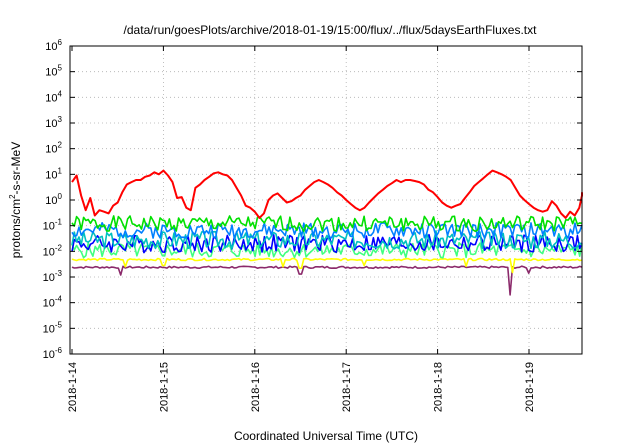 The height and width of the screenshot is (448, 640). I want to click on y-tick-label: 10⁻⁶, so click(53, 353).